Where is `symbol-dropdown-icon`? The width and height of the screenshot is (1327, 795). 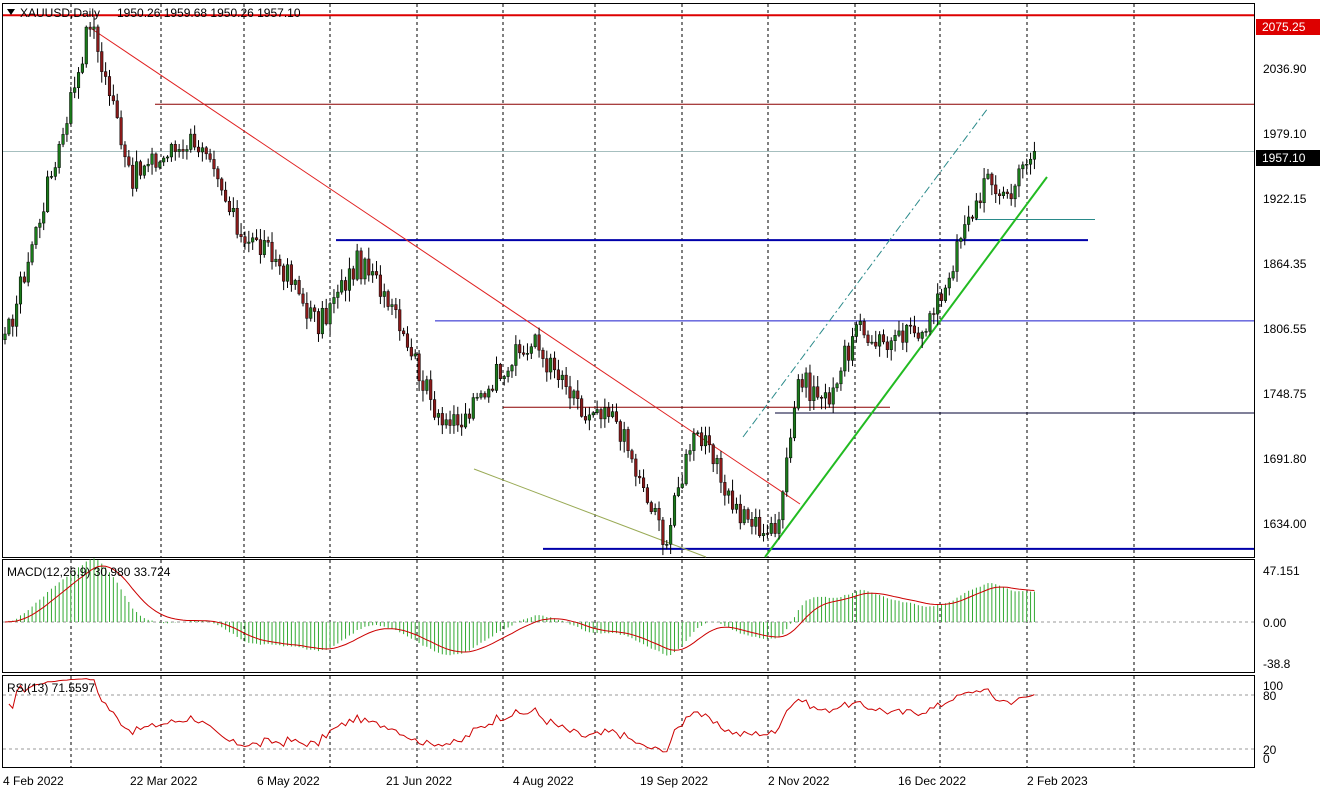
symbol-dropdown-icon is located at coordinates (11, 12).